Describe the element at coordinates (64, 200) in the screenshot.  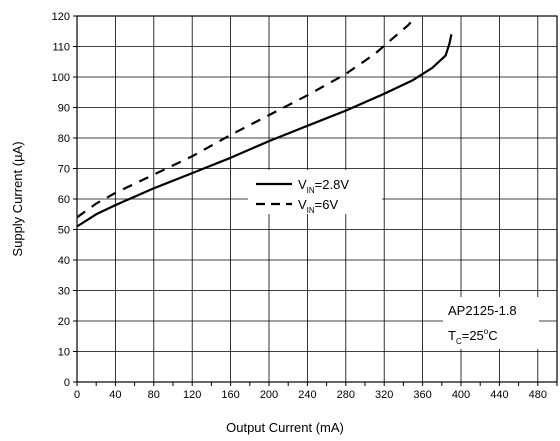
I see `y-tick-label: 60` at that location.